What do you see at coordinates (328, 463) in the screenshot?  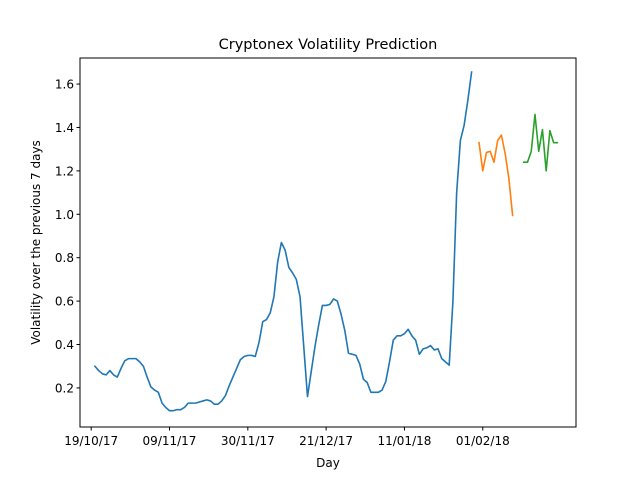 I see `x-axis-title: Day` at bounding box center [328, 463].